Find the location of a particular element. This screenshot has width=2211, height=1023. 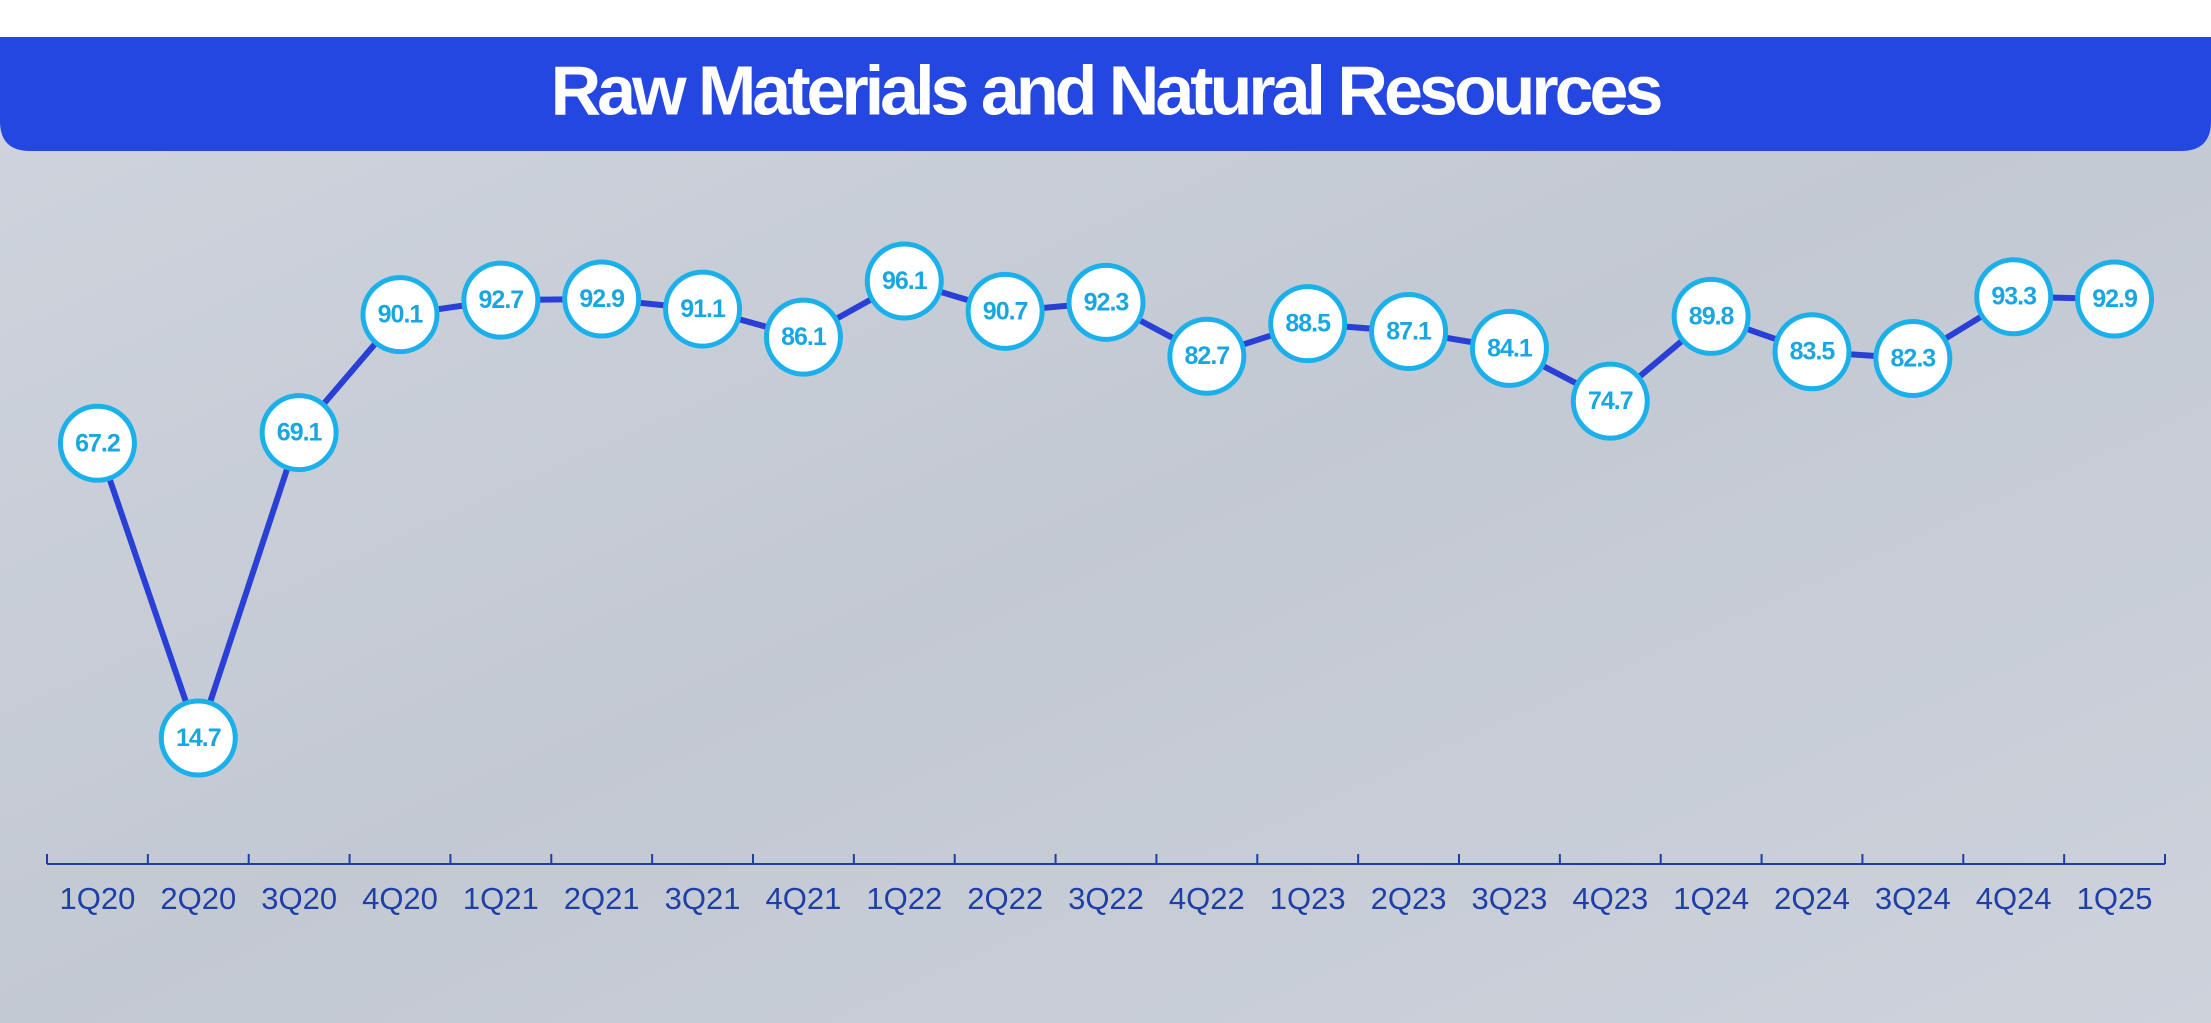

value-label: 82.7 is located at coordinates (1207, 356).